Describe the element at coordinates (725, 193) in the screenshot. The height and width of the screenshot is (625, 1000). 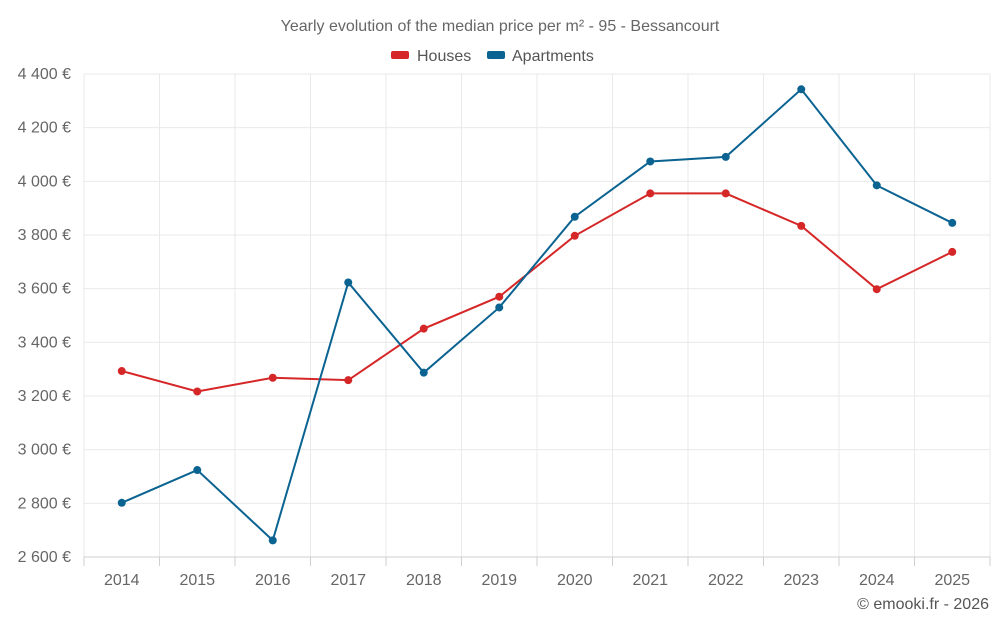
I see `data-point-houses-2022` at that location.